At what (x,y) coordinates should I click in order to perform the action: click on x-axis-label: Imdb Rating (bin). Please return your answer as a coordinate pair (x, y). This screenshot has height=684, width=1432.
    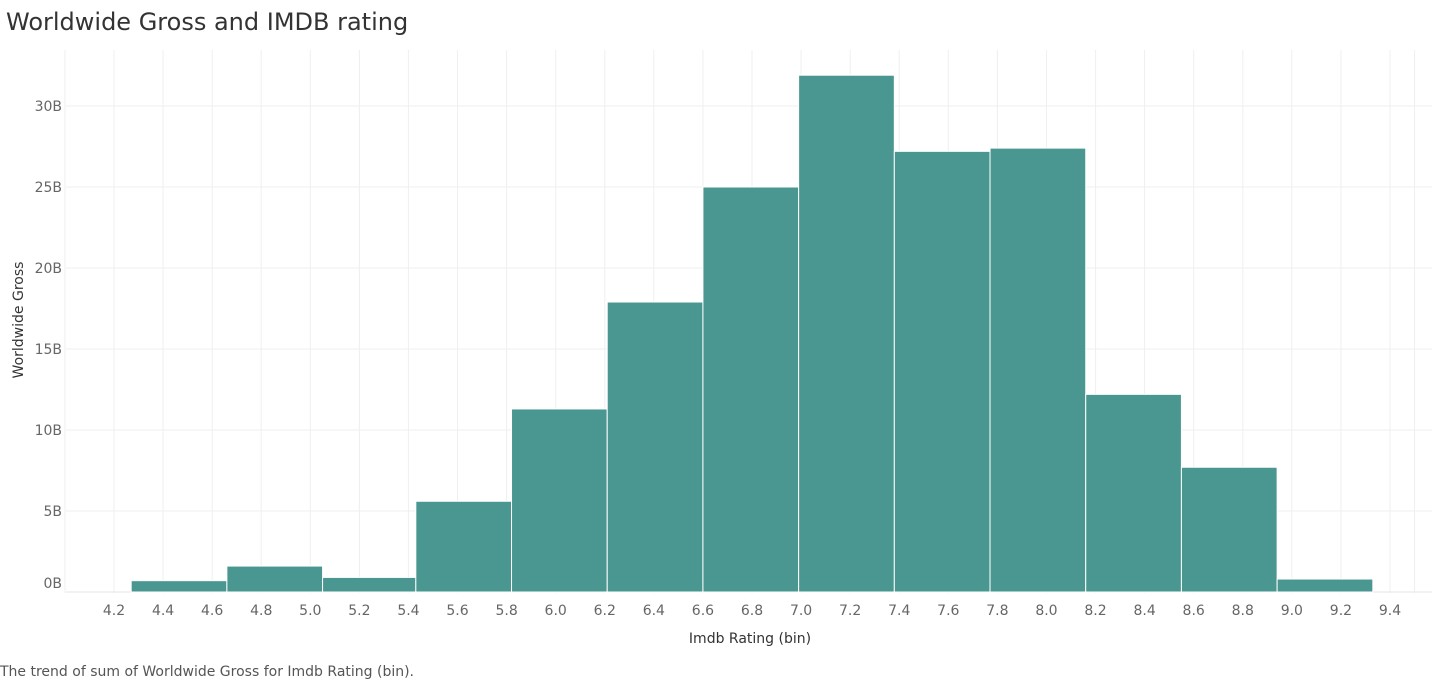
    Looking at the image, I should click on (750, 639).